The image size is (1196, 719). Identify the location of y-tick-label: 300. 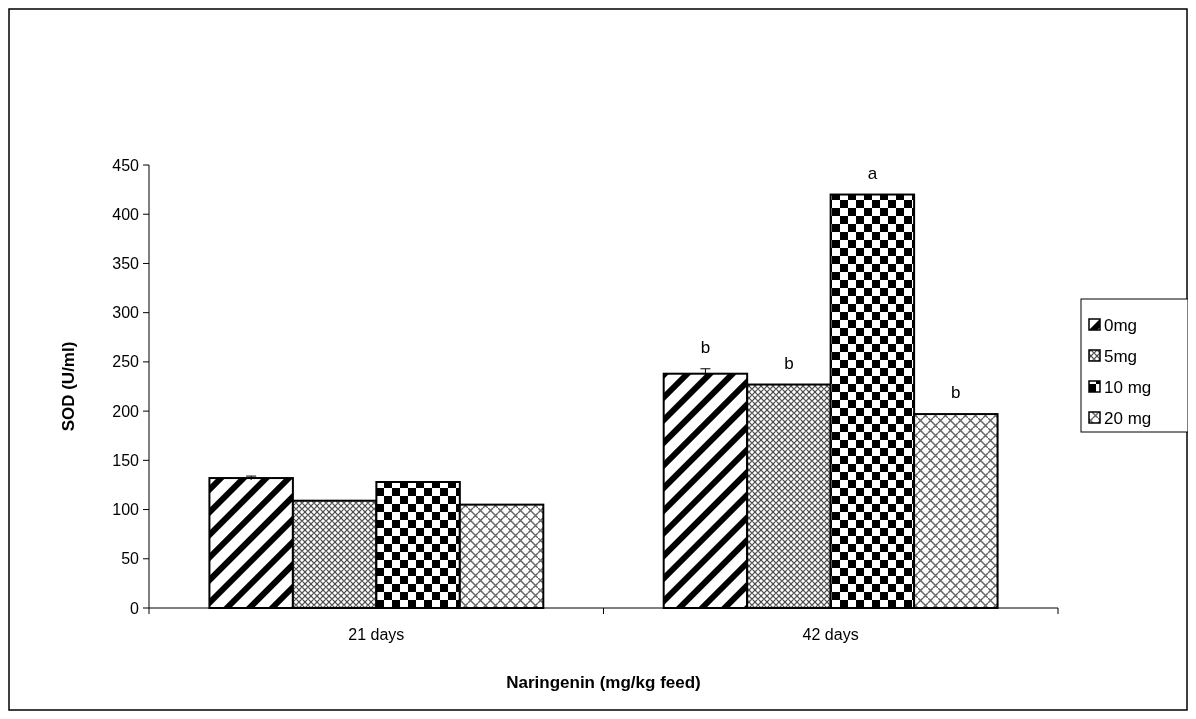
(126, 313).